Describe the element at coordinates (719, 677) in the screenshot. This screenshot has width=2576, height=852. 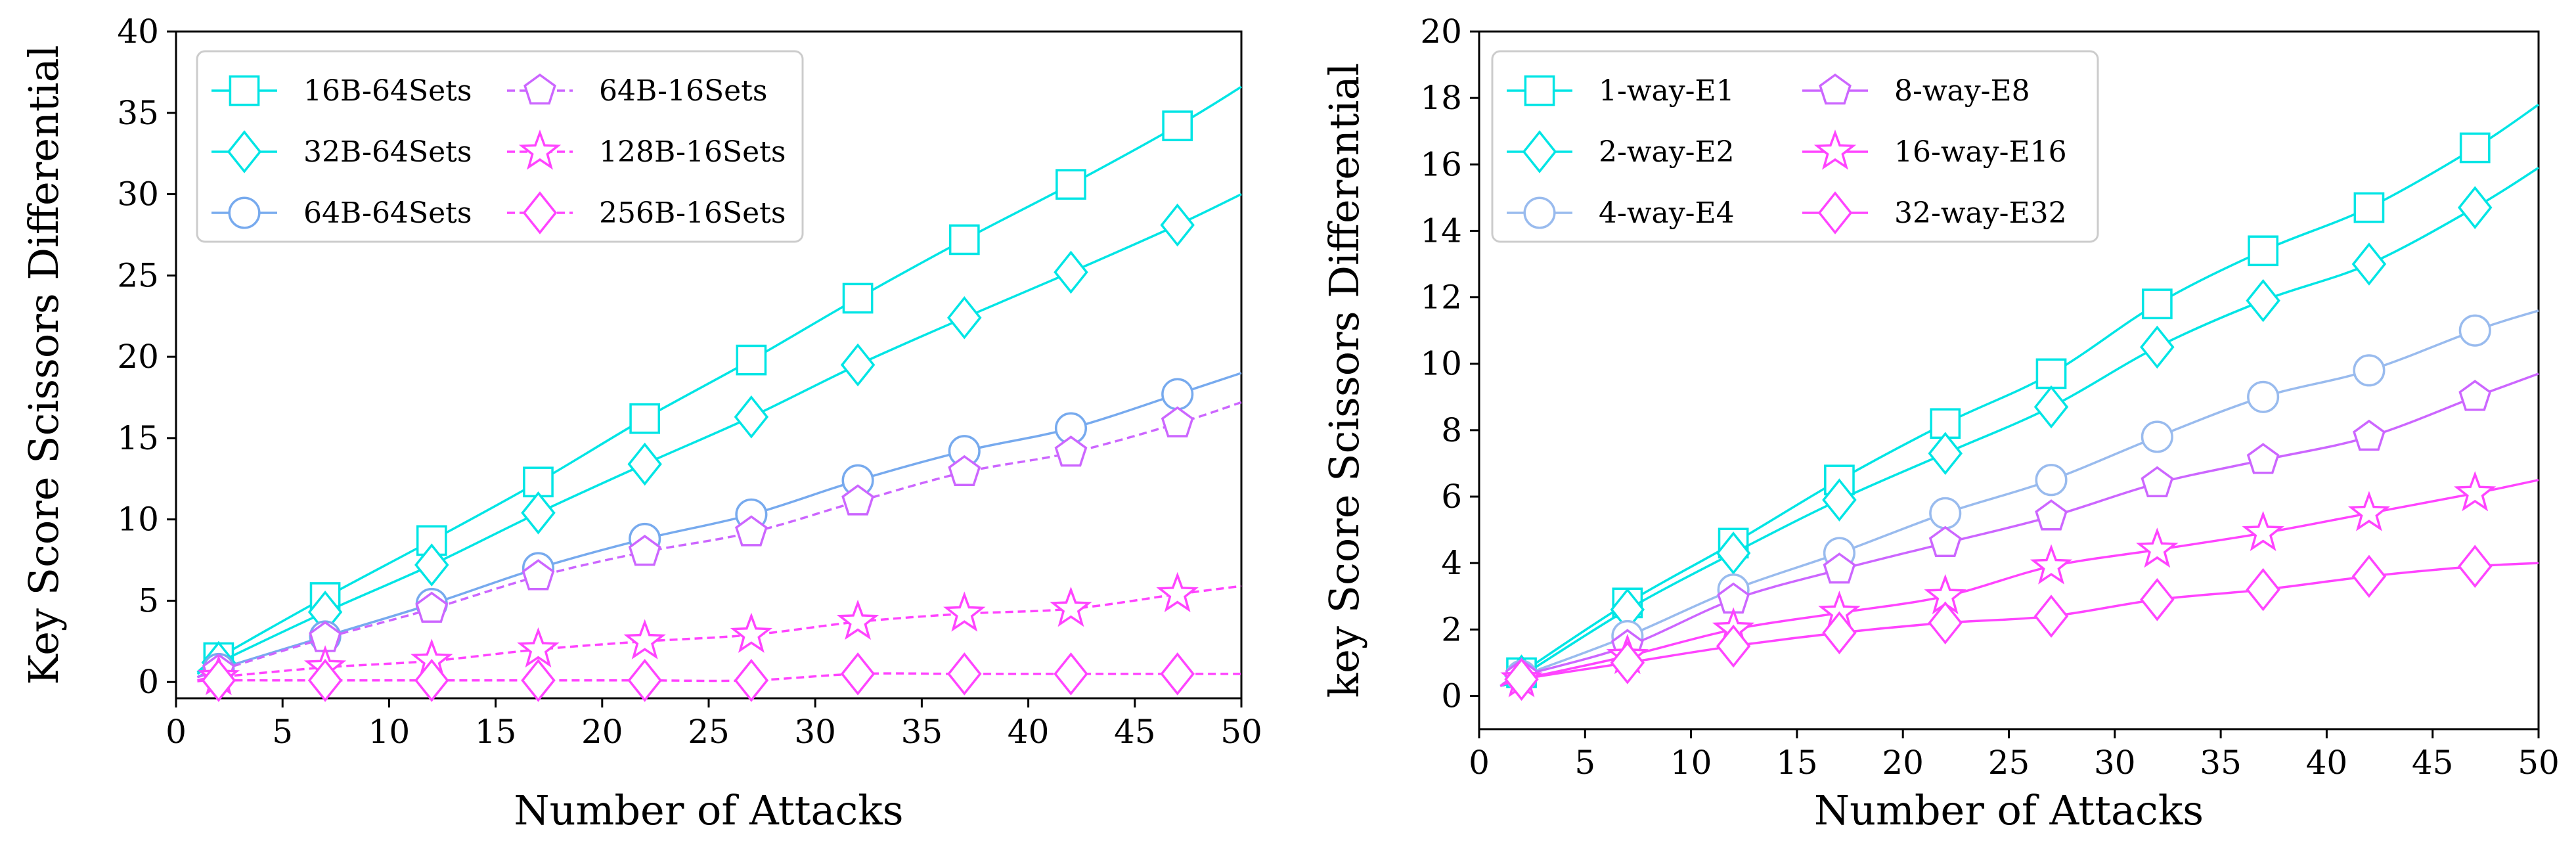
I see `series-256b-16sets` at that location.